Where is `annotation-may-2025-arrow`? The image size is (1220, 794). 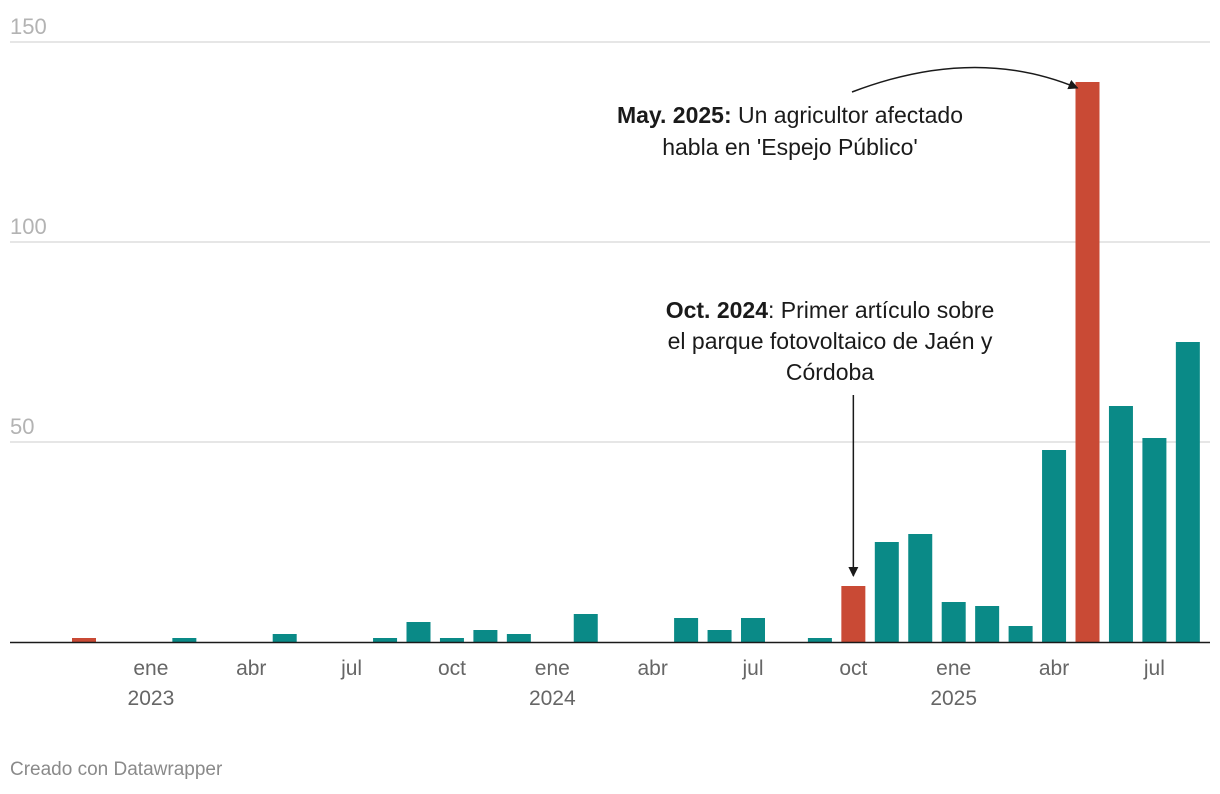 annotation-may-2025-arrow is located at coordinates (965, 79).